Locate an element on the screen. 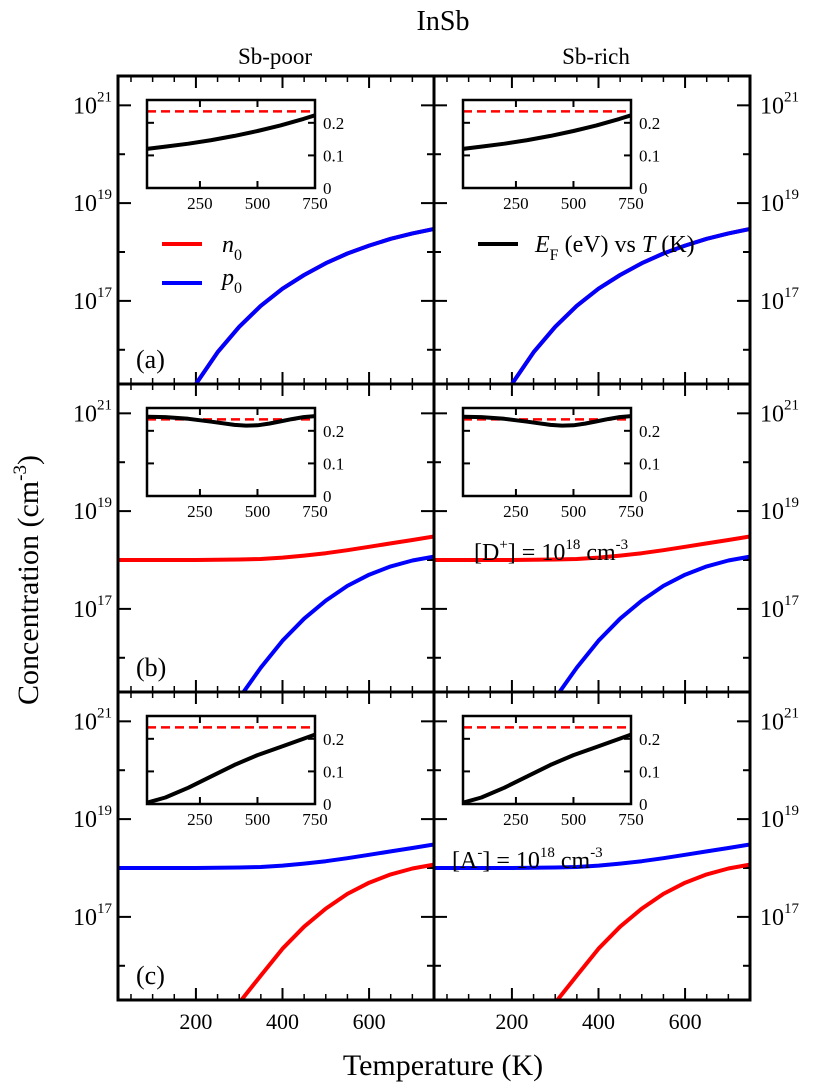 This screenshot has width=830, height=1087. inset-background is located at coordinates (231, 760).